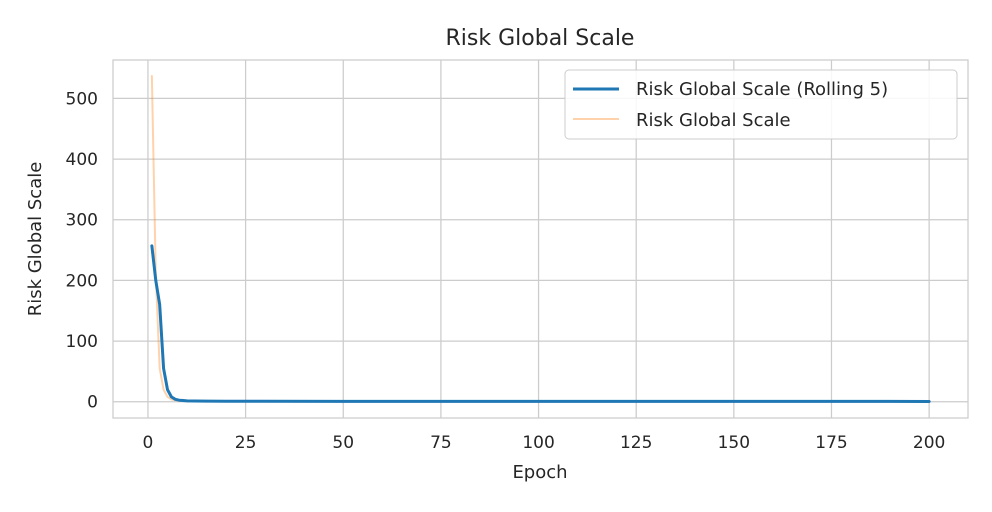 This screenshot has width=992, height=512. I want to click on chart-title: Risk Global Scale, so click(540, 38).